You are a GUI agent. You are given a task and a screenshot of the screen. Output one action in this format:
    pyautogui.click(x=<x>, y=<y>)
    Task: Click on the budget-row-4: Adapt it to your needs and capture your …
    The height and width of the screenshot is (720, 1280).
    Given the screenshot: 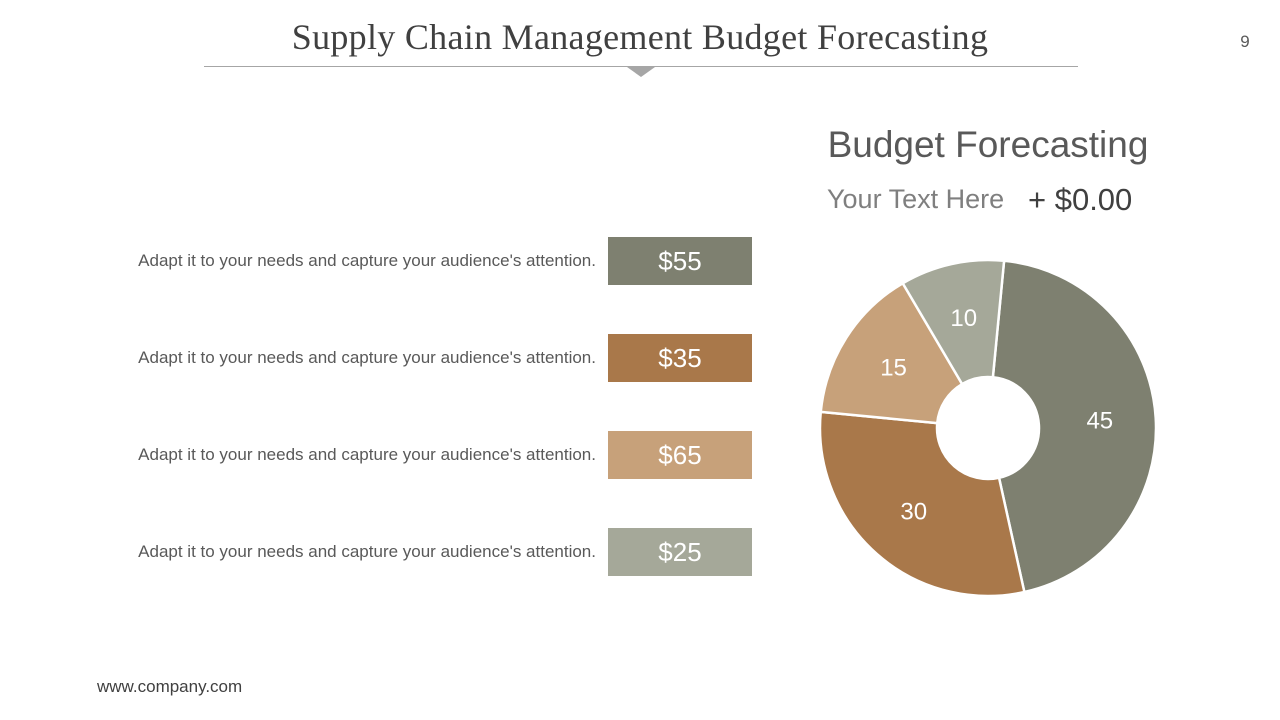 What is the action you would take?
    pyautogui.click(x=410, y=553)
    